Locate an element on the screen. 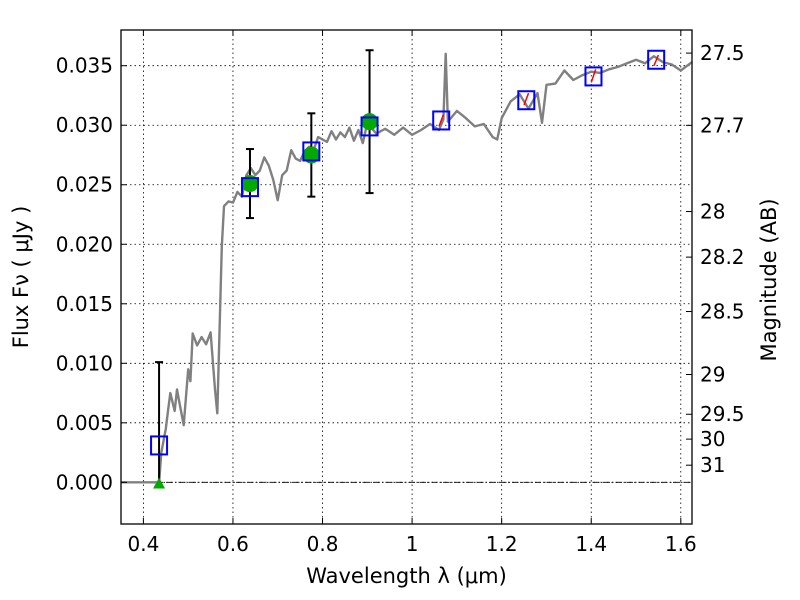 Image resolution: width=800 pixels, height=600 pixels. y-tick-label: 0.035 is located at coordinates (84, 66).